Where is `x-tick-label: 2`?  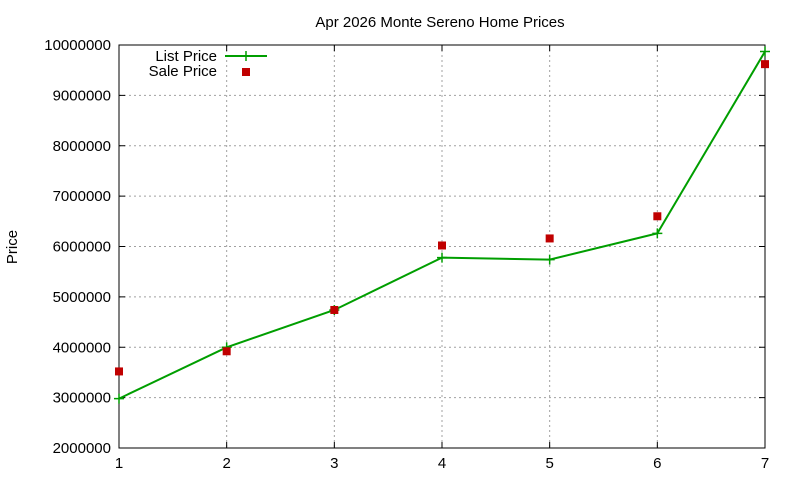 x-tick-label: 2 is located at coordinates (226, 463).